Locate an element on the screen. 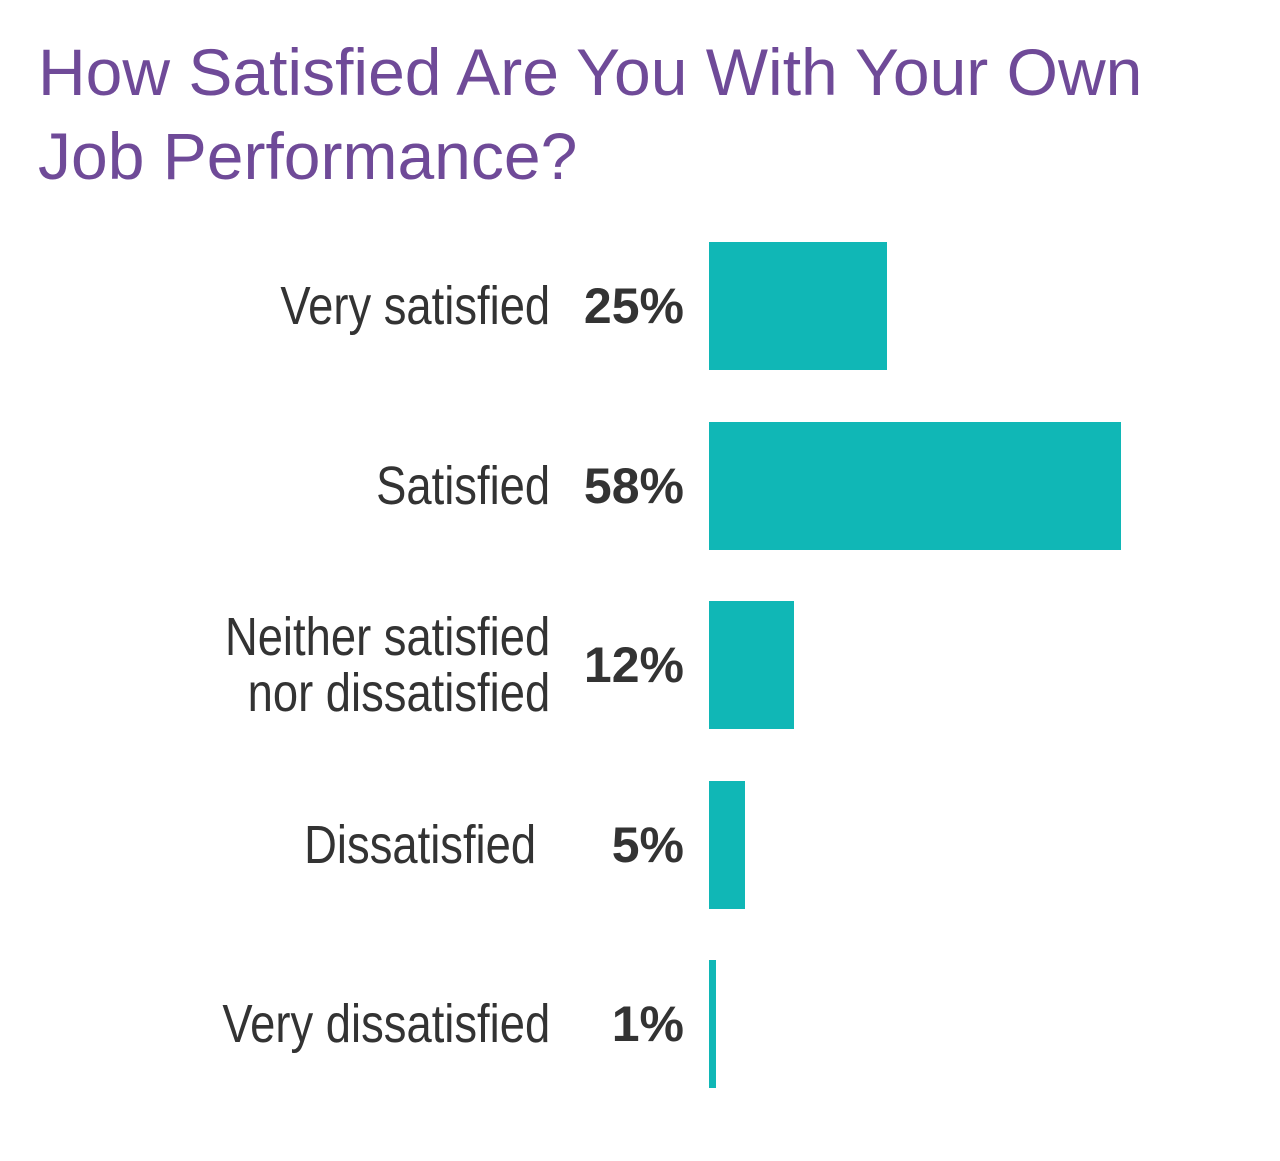  category-label: Dissatisfied is located at coordinates (420, 844).